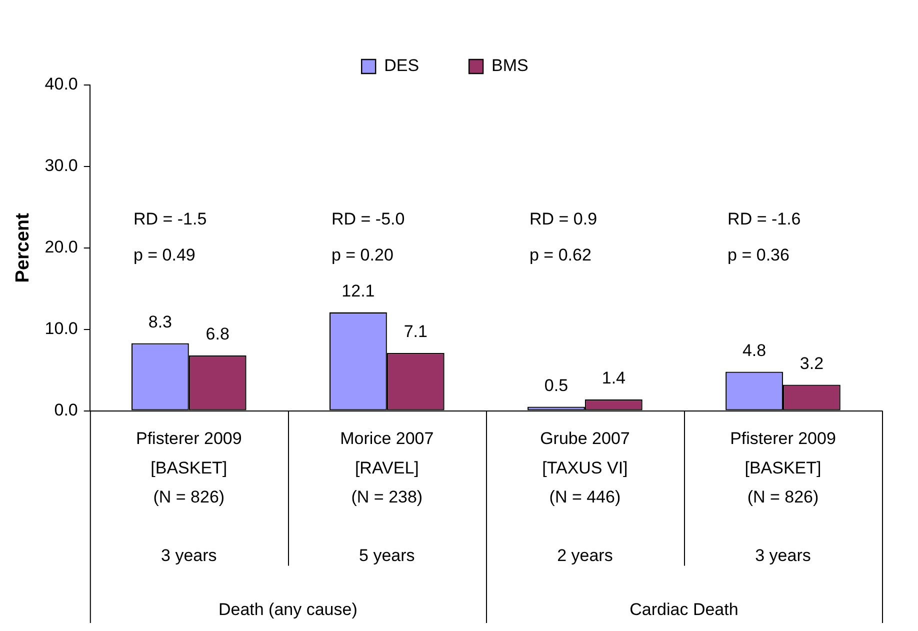 The height and width of the screenshot is (631, 918). I want to click on data-label: 1.4, so click(614, 378).